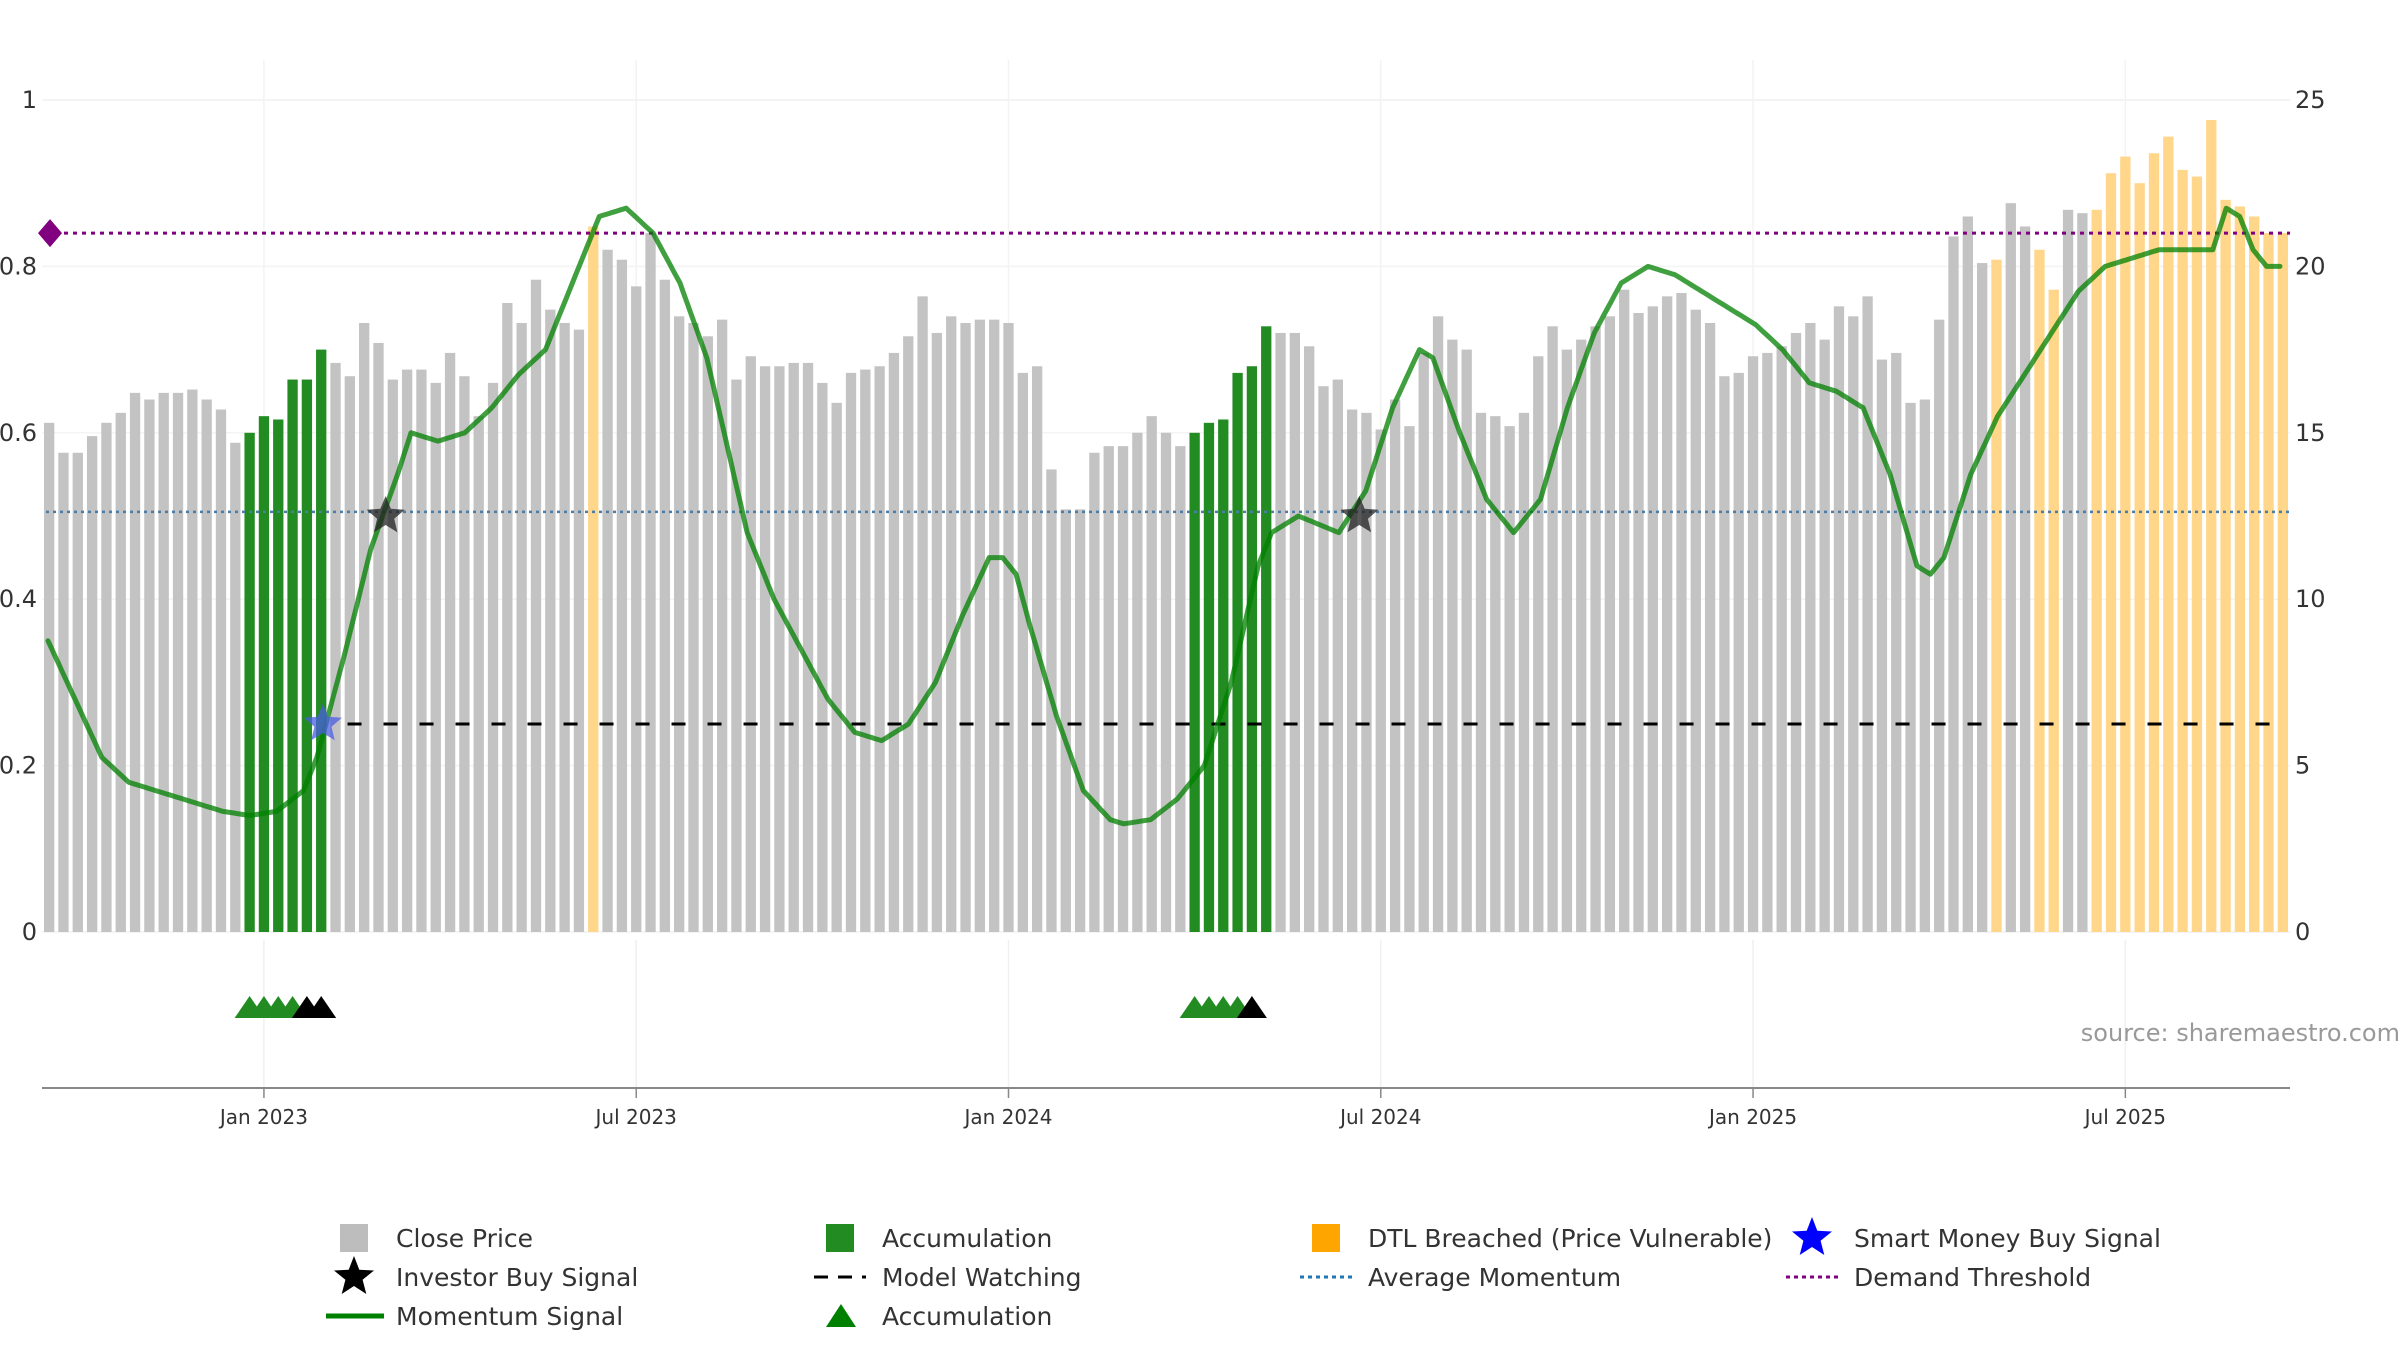 This screenshot has height=1355, width=2400. Describe the element at coordinates (1379, 1117) in the screenshot. I see `x-tick-label: Jul 2024` at that location.